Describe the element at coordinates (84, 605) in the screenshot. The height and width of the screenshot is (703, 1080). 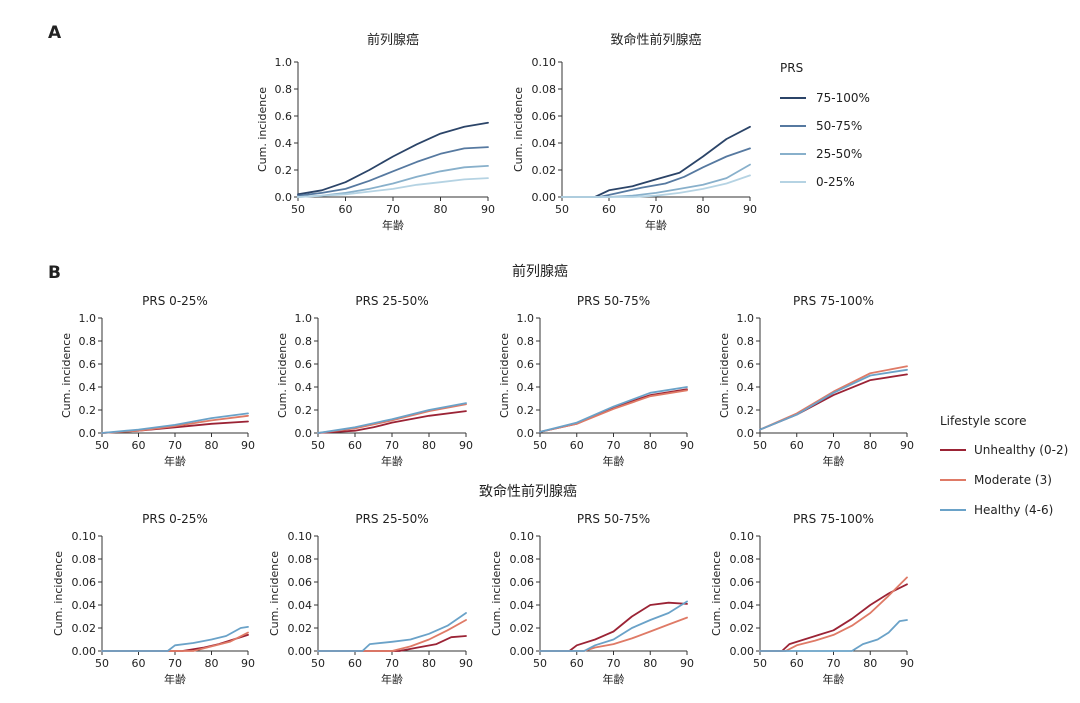
I see `y-tick-label: 0.04` at that location.